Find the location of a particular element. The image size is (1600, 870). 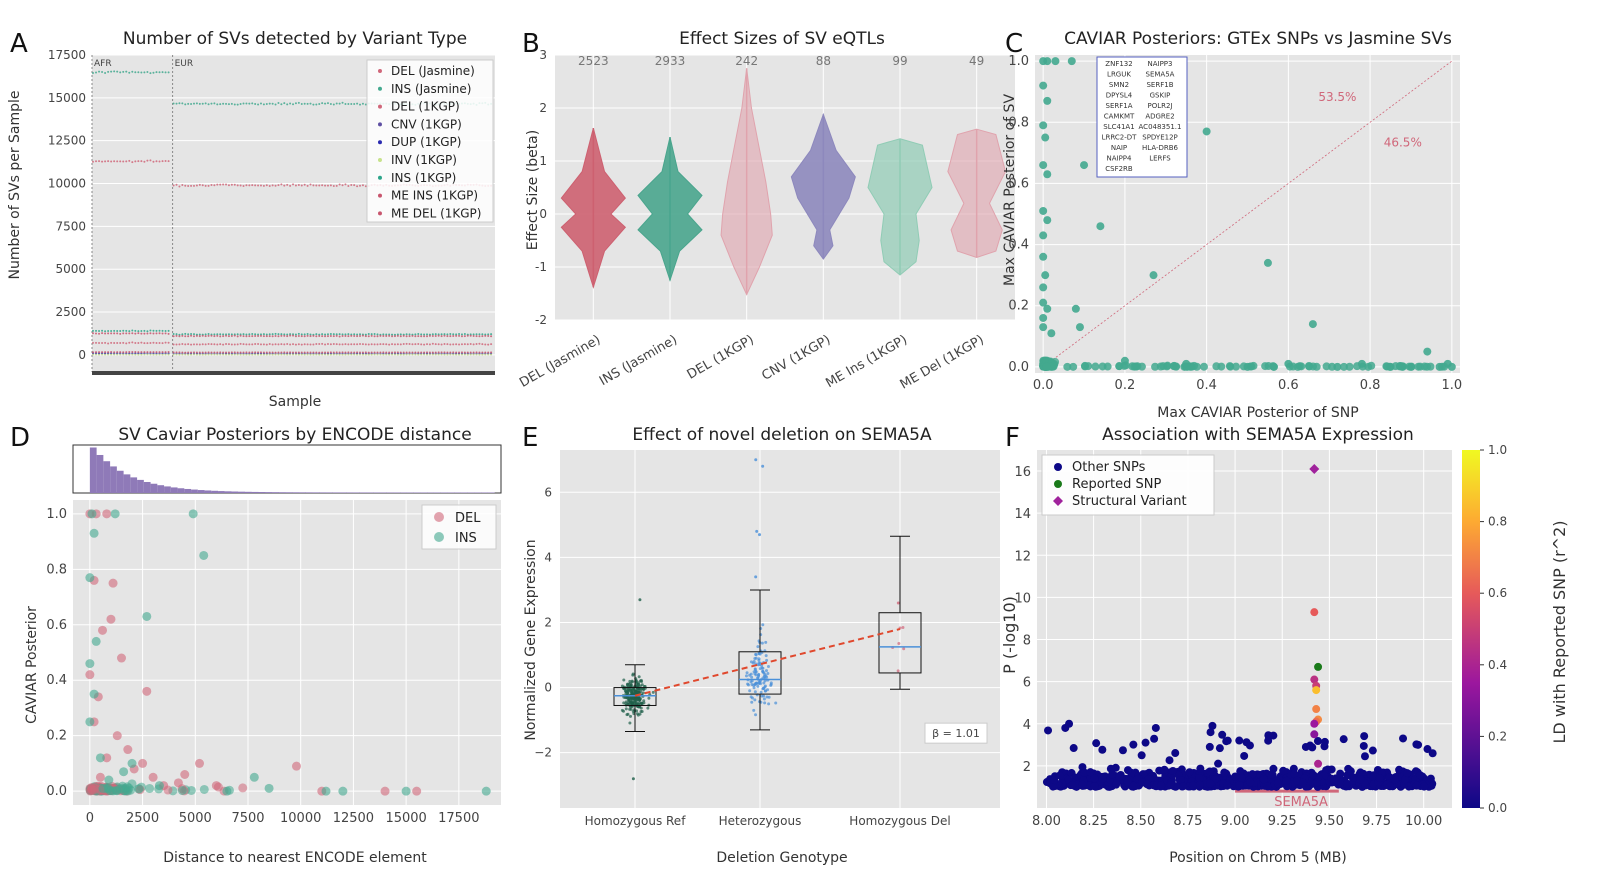

panel-c-ytick-label: 0.2 is located at coordinates (1018, 306).